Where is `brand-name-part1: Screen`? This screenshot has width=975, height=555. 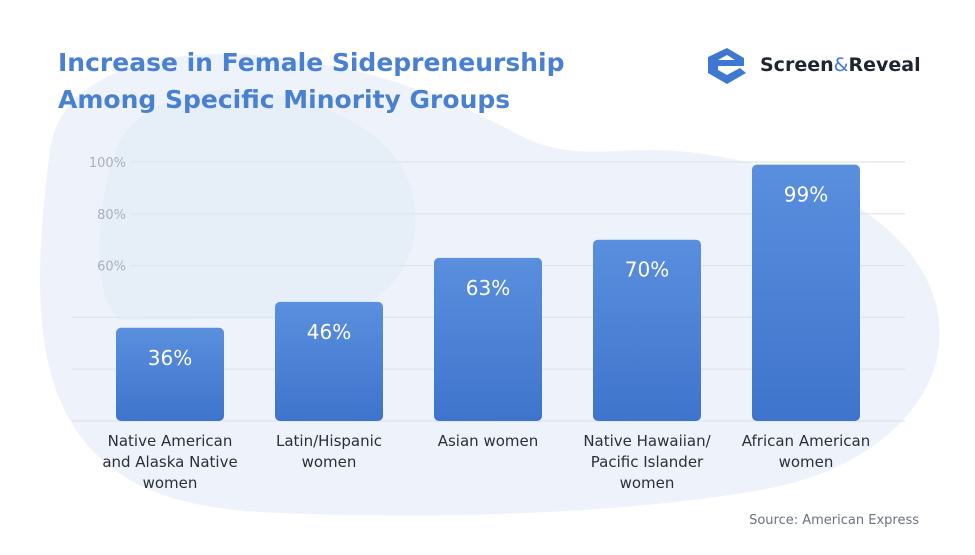 brand-name-part1: Screen is located at coordinates (797, 65).